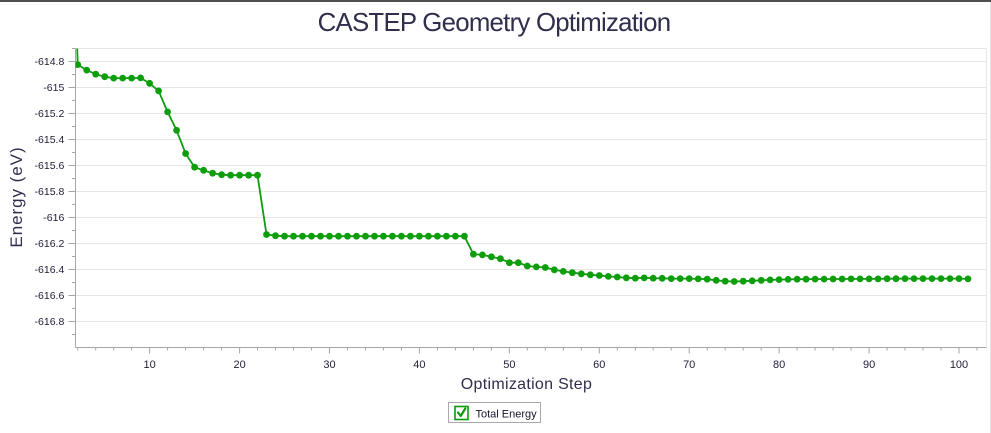  Describe the element at coordinates (50, 114) in the screenshot. I see `svg-text: -615.2` at that location.